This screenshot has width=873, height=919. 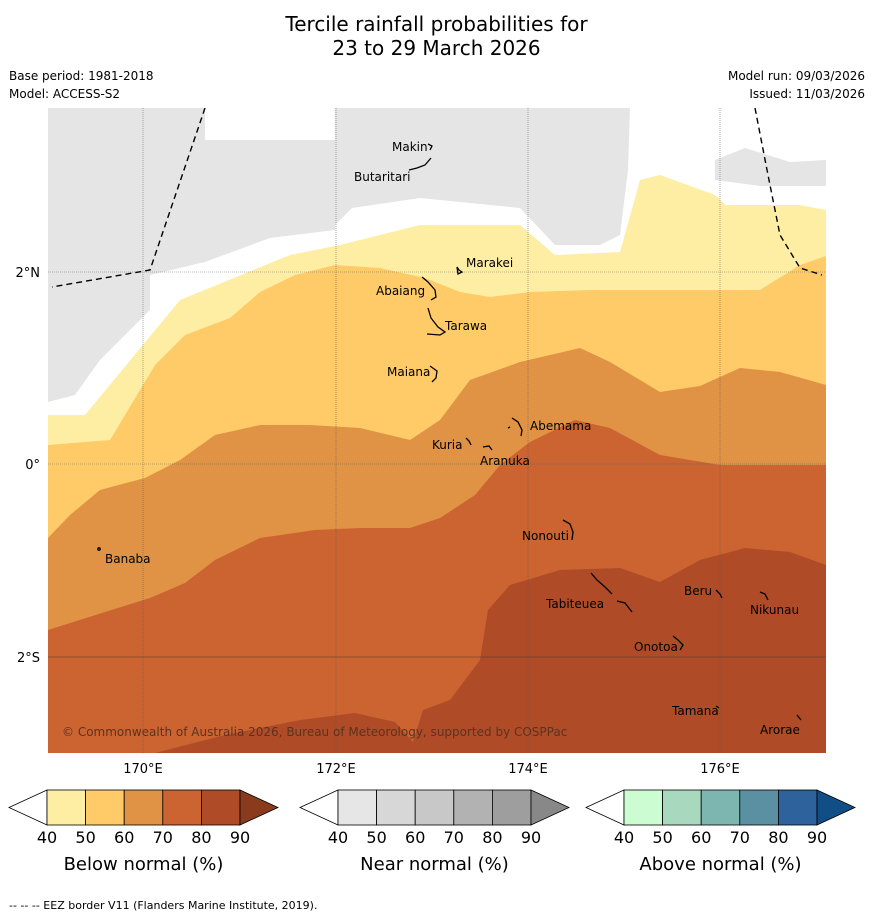 I want to click on island-label-makin: Makin, so click(x=410, y=147).